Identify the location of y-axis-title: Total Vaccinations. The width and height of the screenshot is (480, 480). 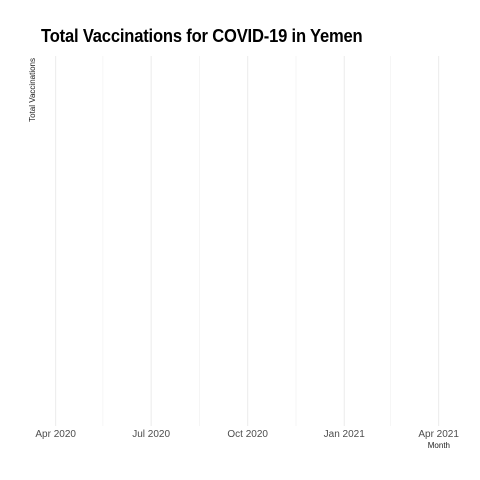
(32, 90).